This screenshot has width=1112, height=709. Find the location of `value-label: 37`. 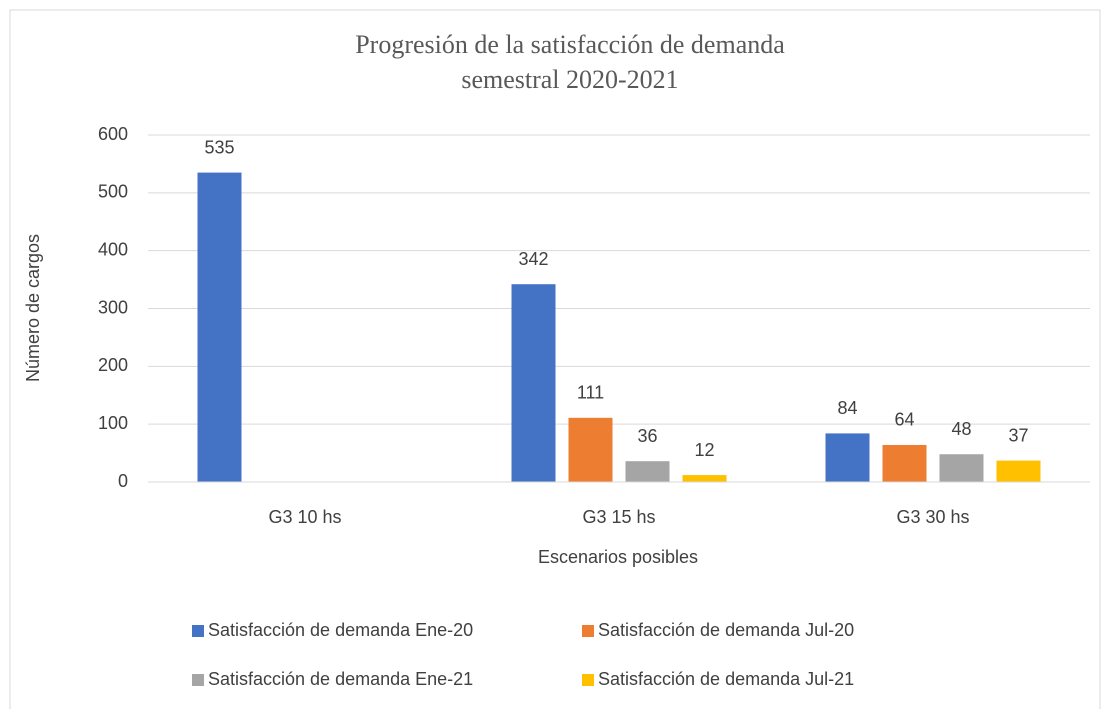

value-label: 37 is located at coordinates (1018, 435).